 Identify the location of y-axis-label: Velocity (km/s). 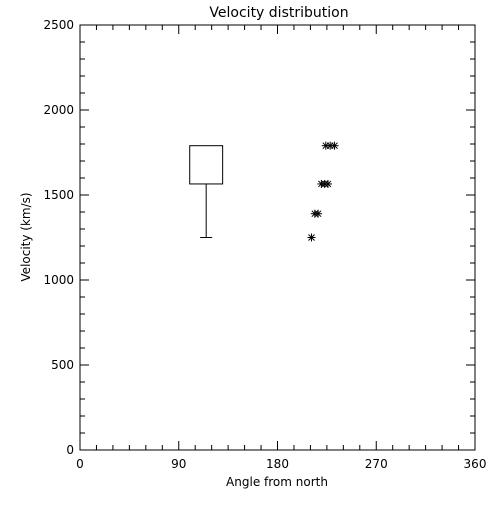
(26, 236).